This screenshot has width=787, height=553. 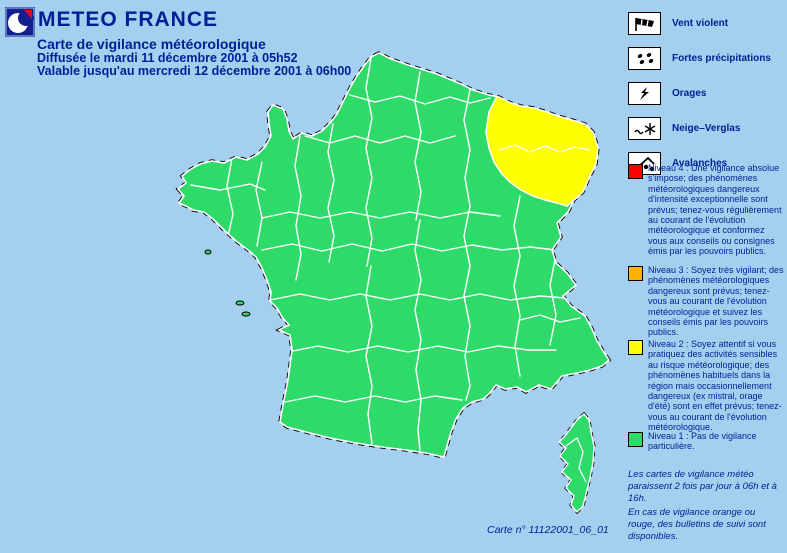 What do you see at coordinates (721, 58) in the screenshot?
I see `legend-label: Fortes précipitations` at bounding box center [721, 58].